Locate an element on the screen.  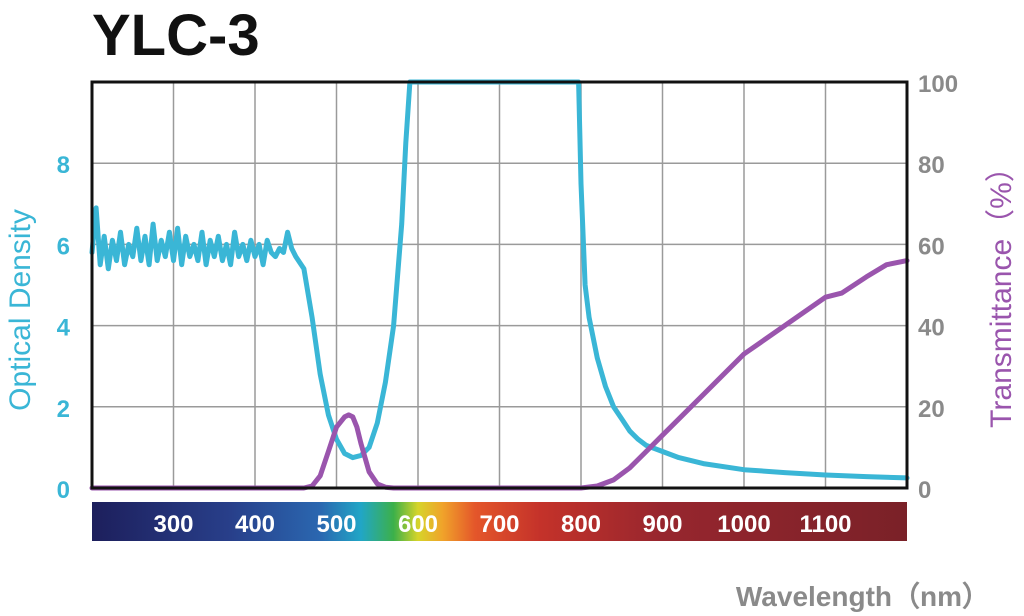
x-tick-label: 700 is located at coordinates (499, 524).